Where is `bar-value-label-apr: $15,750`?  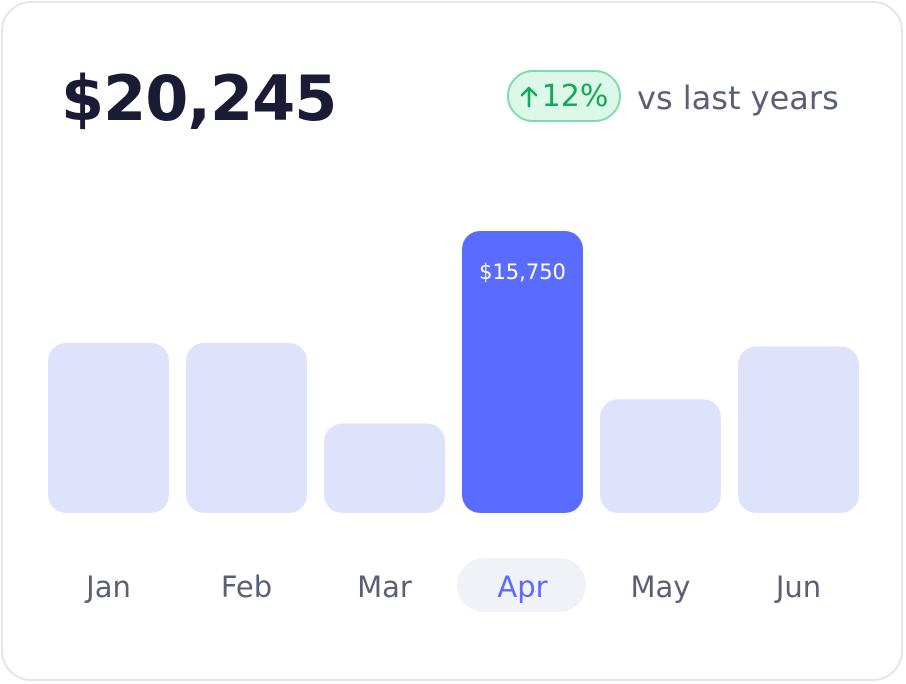
bar-value-label-apr: $15,750 is located at coordinates (522, 272).